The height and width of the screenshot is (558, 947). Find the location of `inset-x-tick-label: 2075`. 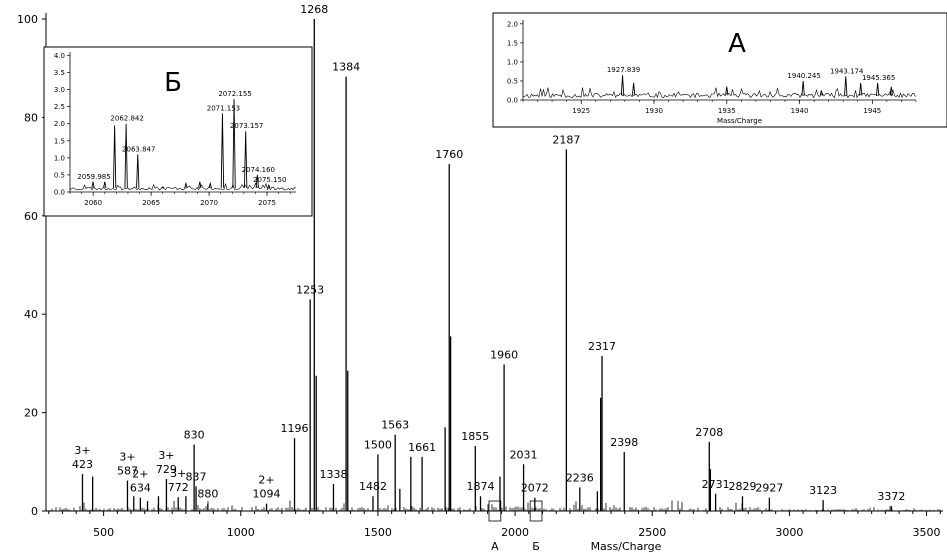

inset-x-tick-label: 2075 is located at coordinates (267, 203).